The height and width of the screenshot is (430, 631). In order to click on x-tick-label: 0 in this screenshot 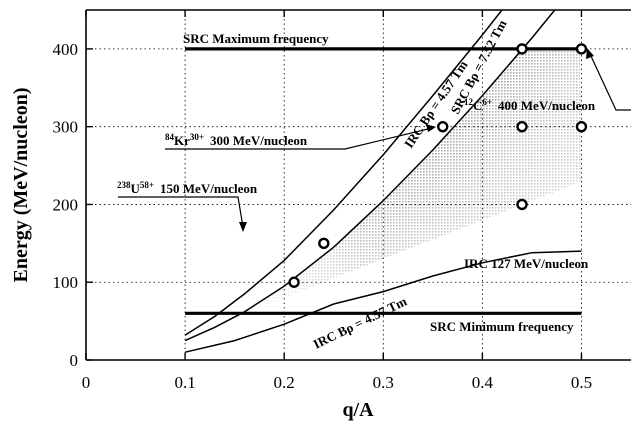, I will do `click(86, 382)`.